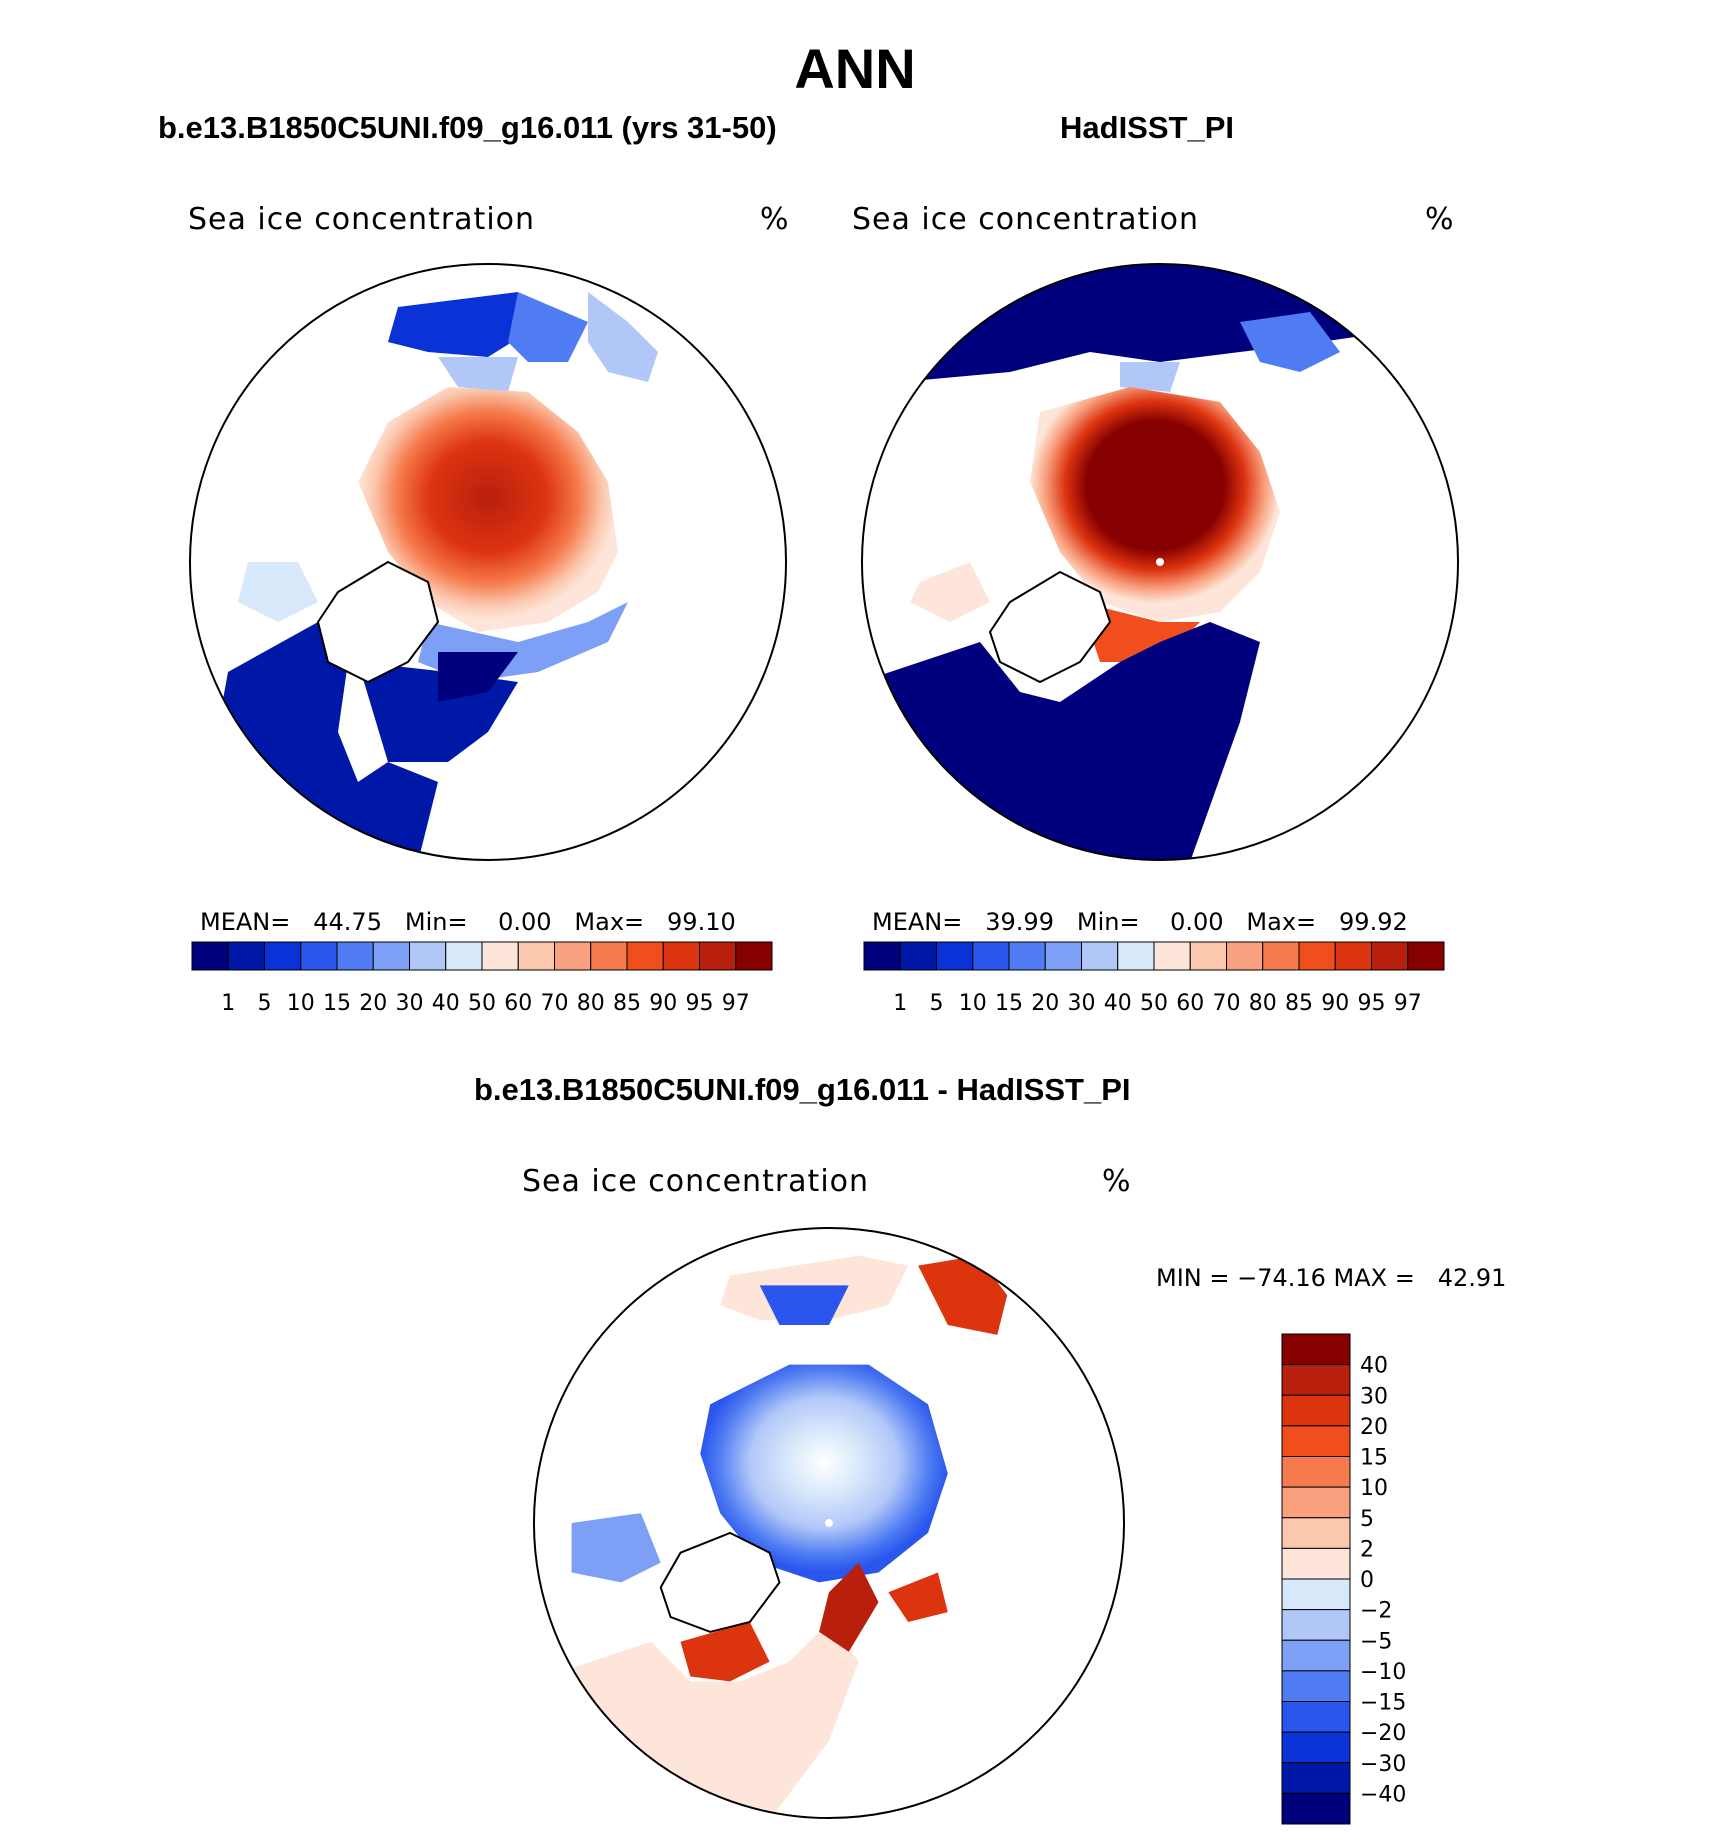 This screenshot has width=1710, height=1838. I want to click on diff-colorbar-tick-label: 0, so click(1367, 1580).